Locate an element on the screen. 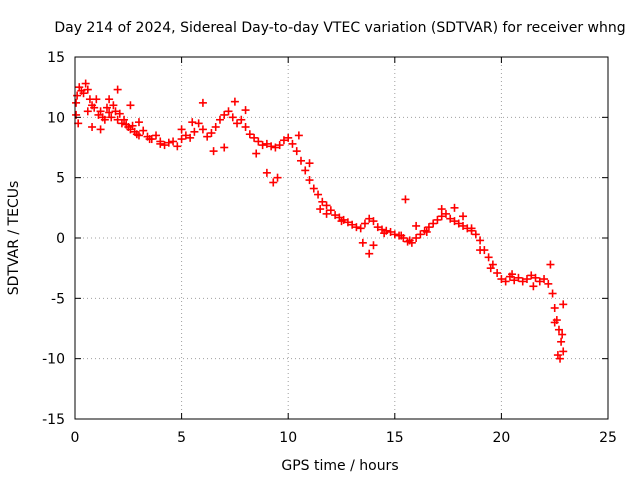  x-tick-label: 20 is located at coordinates (501, 438).